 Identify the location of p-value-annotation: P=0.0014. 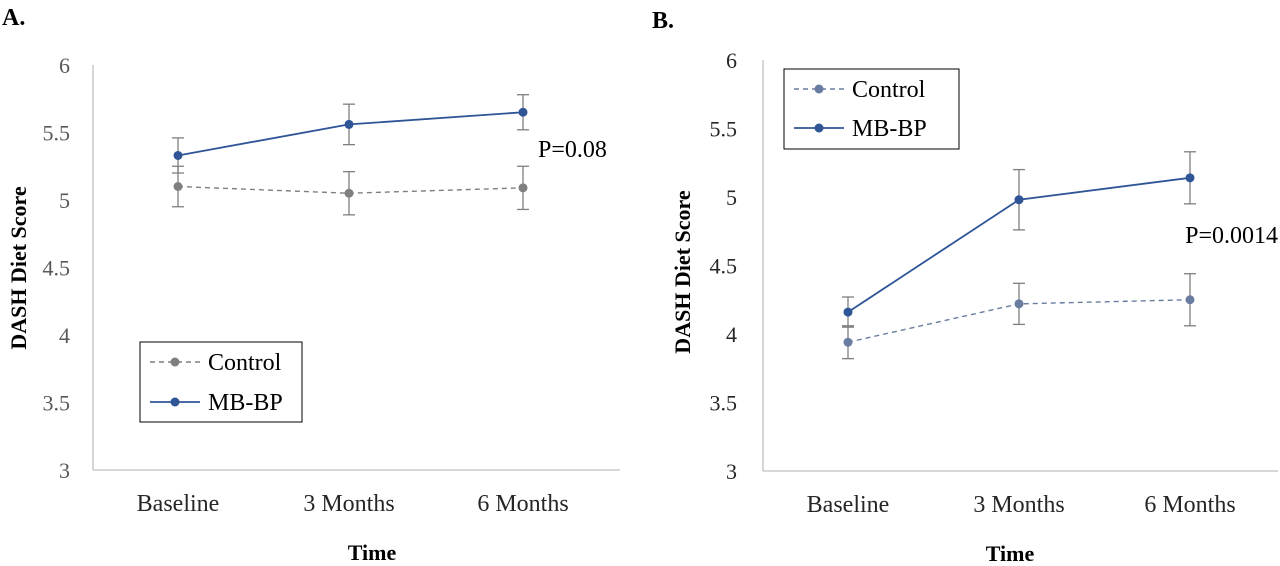
(1231, 236).